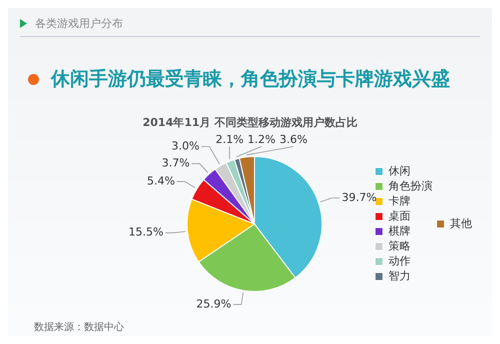 The height and width of the screenshot is (344, 500). Describe the element at coordinates (176, 163) in the screenshot. I see `data-label: 3.7%` at that location.